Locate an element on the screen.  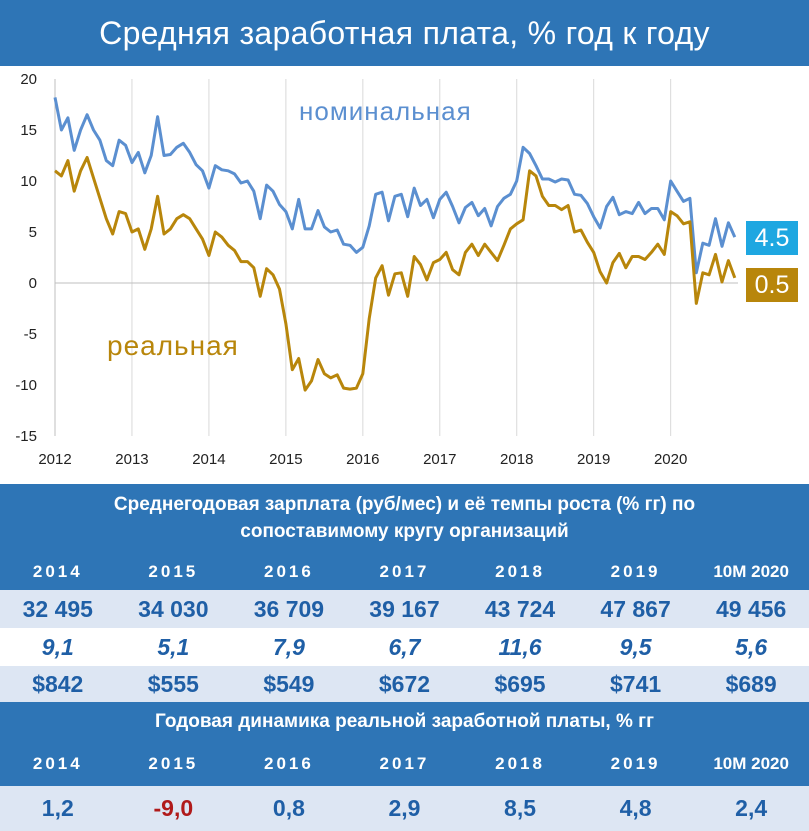
salary-rub-cell: 36 709 is located at coordinates (289, 608).